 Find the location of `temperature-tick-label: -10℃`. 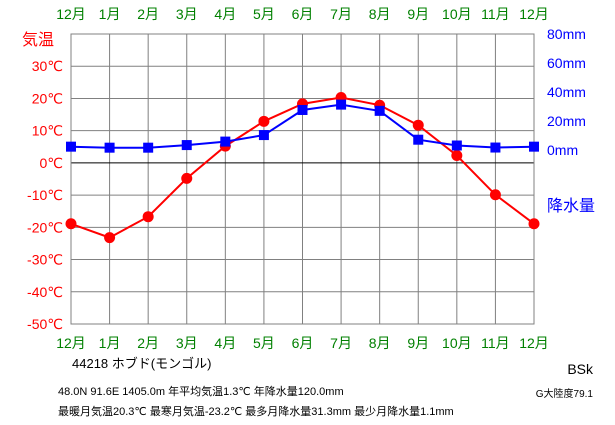

temperature-tick-label: -10℃ is located at coordinates (45, 195).